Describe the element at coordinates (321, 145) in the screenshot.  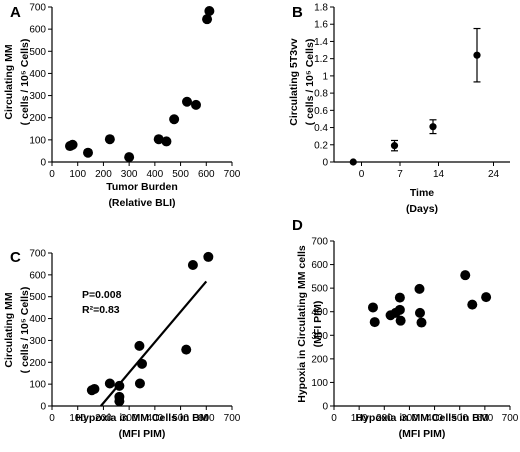
I see `y-tick-label: 0.2` at that location.